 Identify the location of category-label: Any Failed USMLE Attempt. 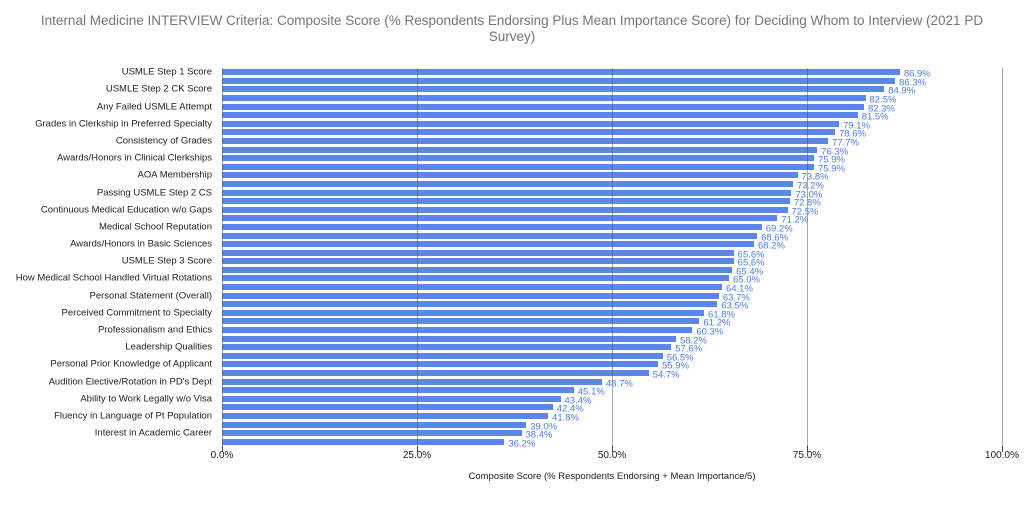
(154, 107).